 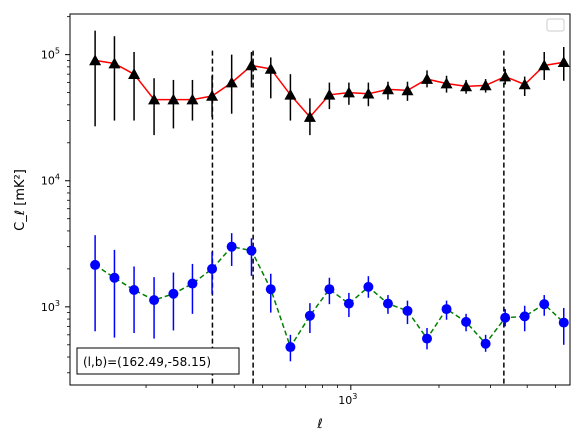 I want to click on x-axis-label: ℓ, so click(x=319, y=424).